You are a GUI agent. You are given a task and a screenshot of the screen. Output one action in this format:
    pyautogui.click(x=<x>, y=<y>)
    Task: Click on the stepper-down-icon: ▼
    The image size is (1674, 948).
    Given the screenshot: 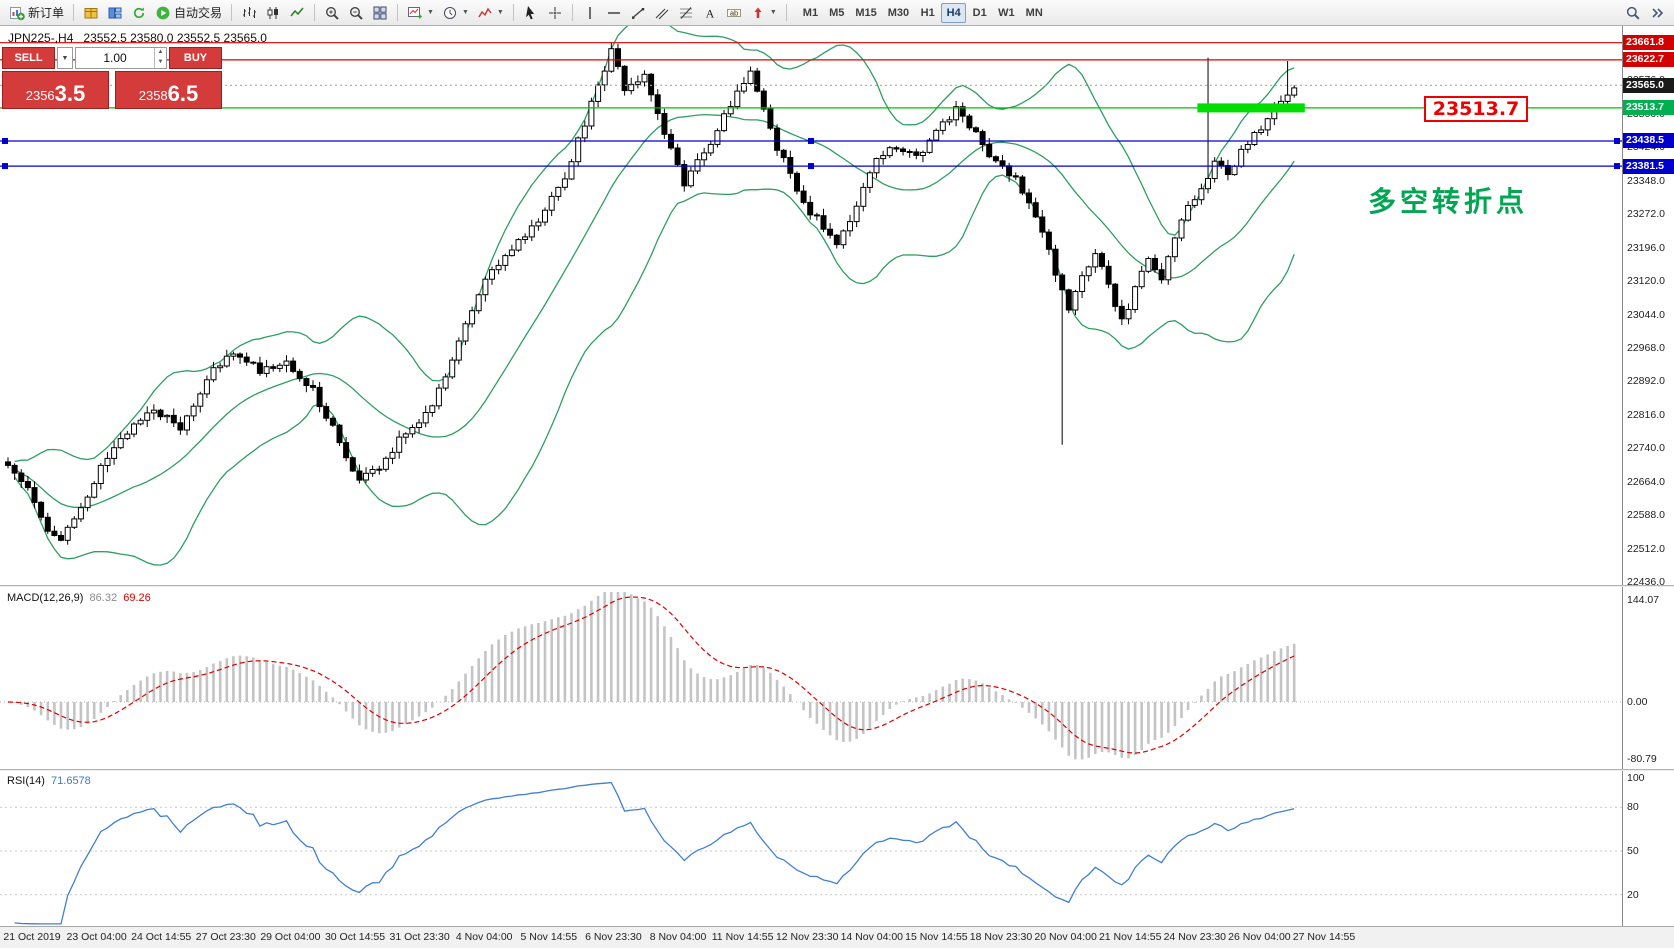 What is the action you would take?
    pyautogui.click(x=160, y=62)
    